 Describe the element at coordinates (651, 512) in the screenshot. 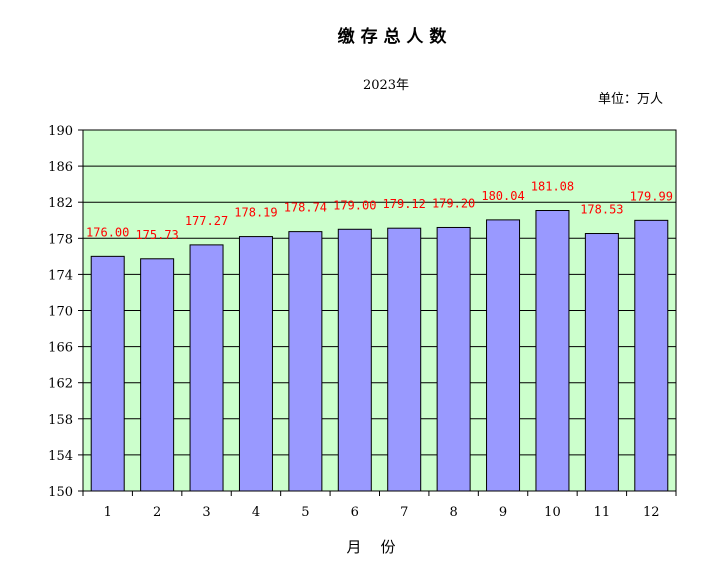

I see `x-tick-label: 12` at that location.